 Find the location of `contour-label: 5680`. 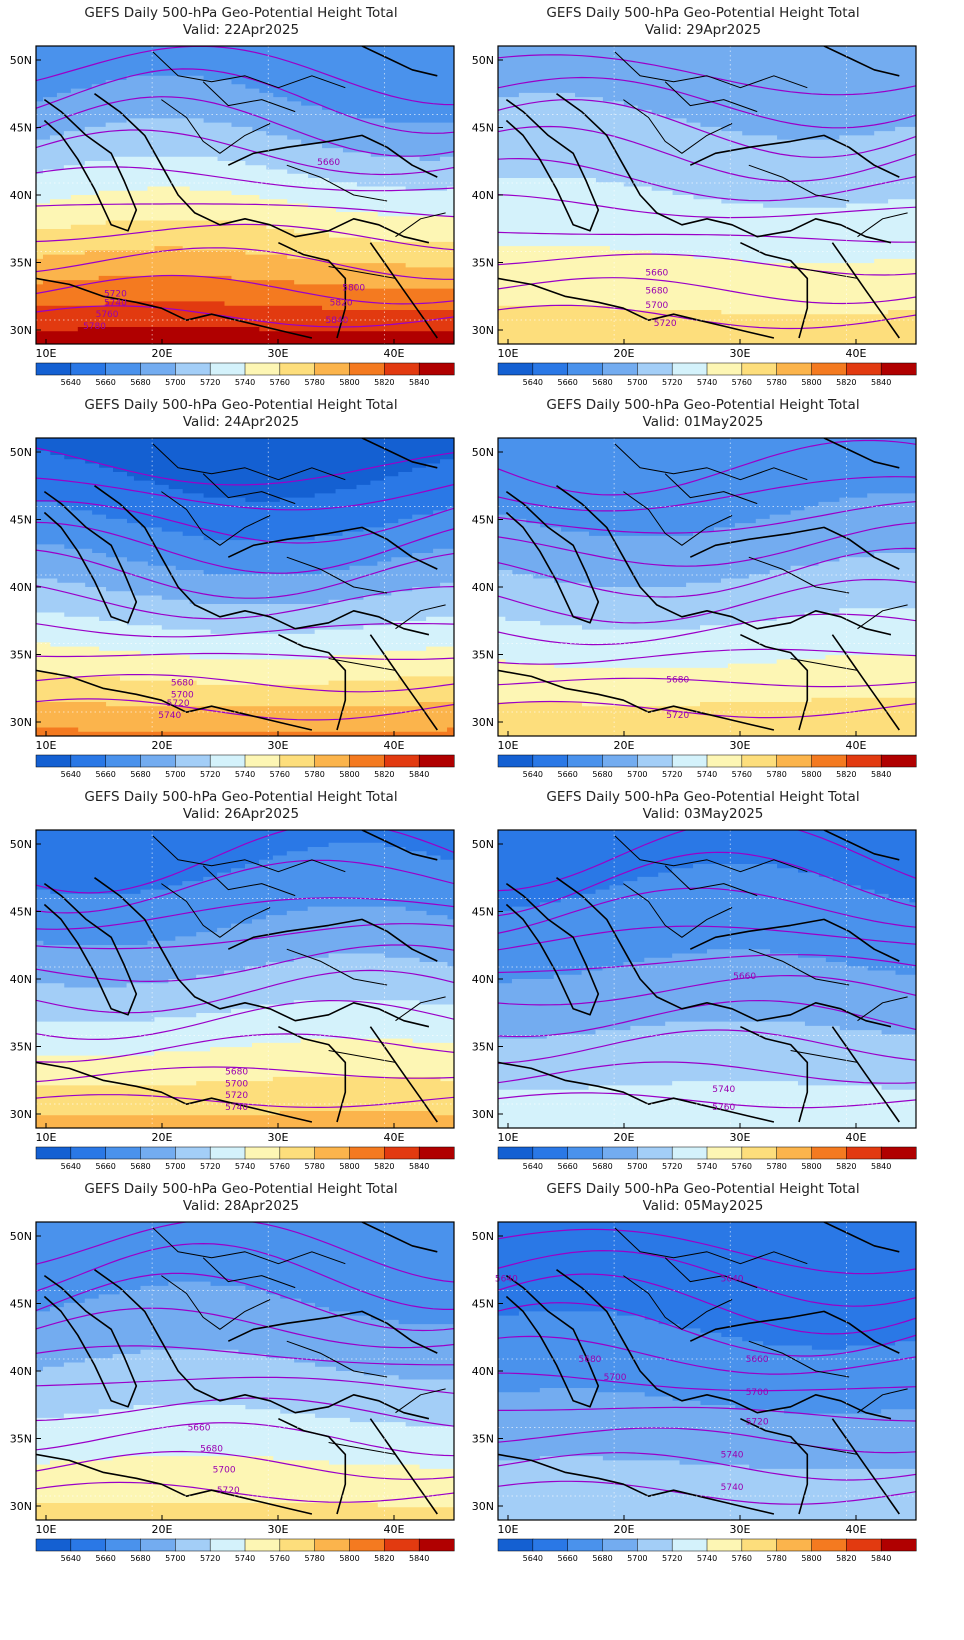

contour-label: 5680 is located at coordinates (590, 1360).